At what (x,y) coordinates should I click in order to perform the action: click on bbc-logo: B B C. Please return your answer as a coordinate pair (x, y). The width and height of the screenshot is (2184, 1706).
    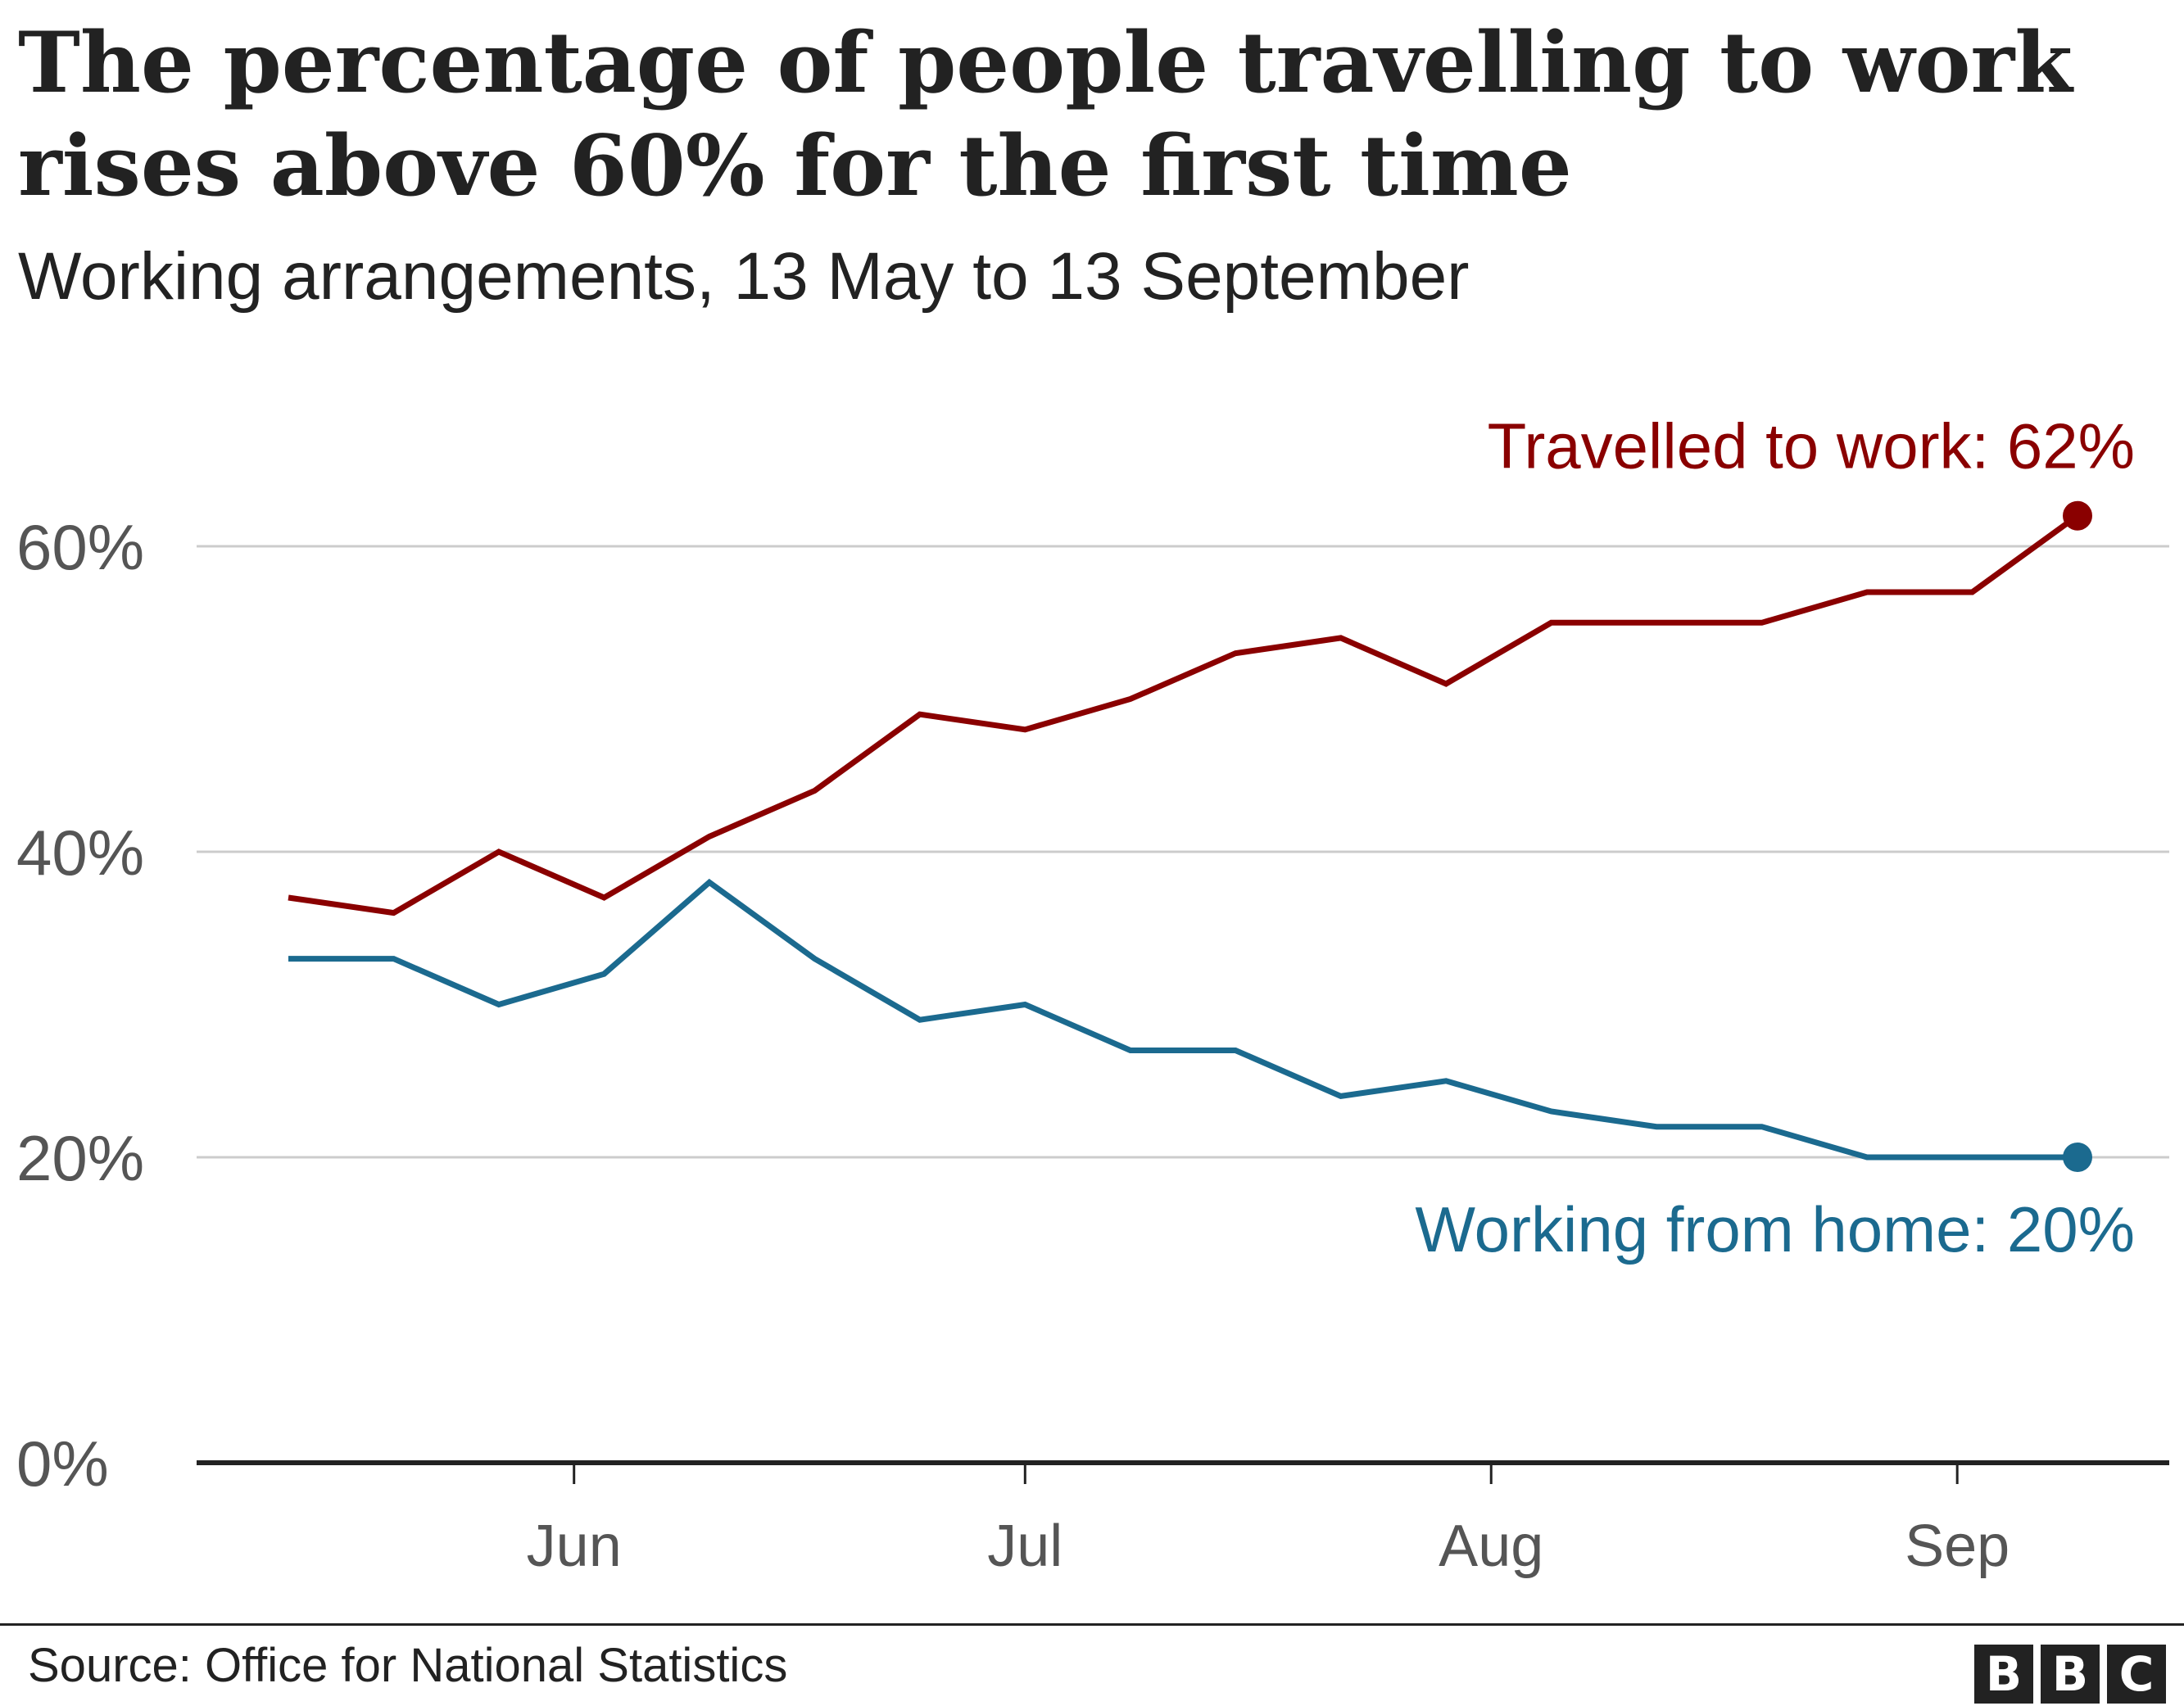
    Looking at the image, I should click on (2070, 1674).